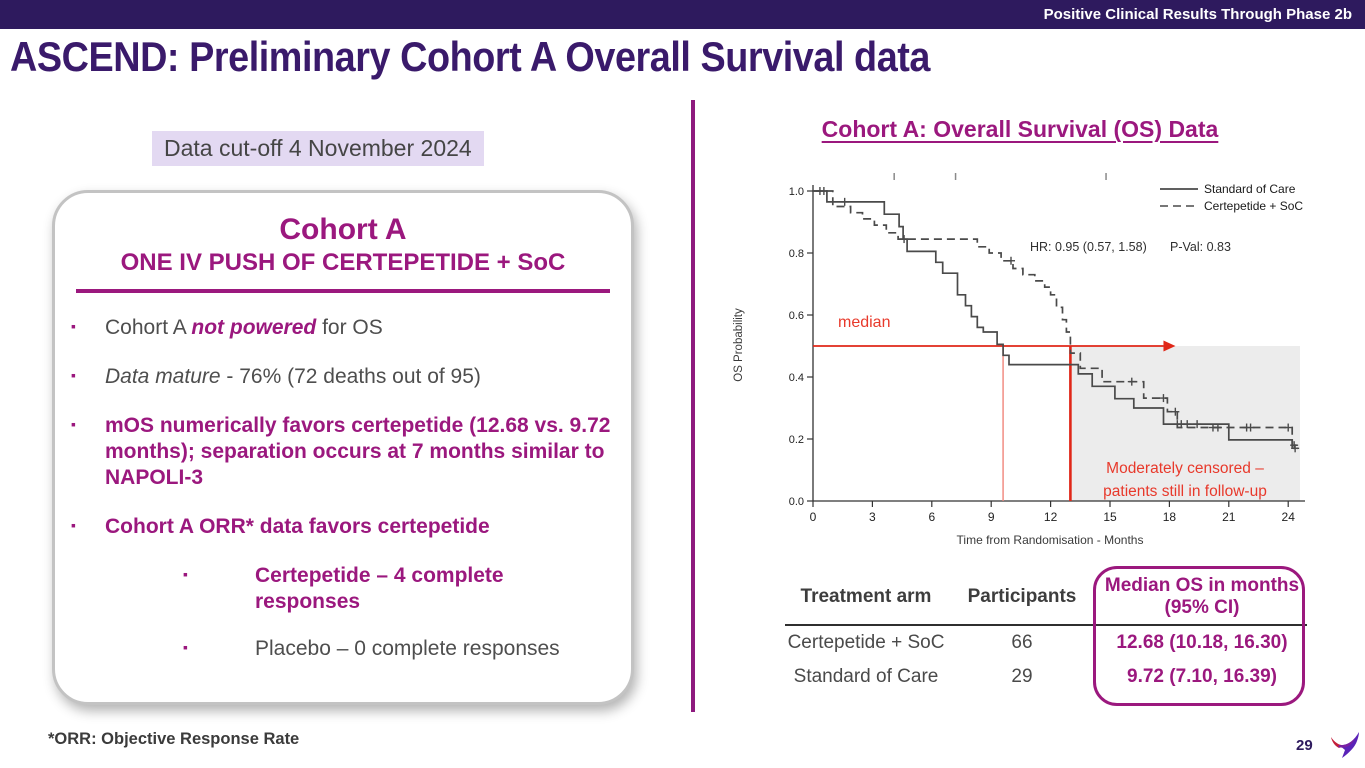 This screenshot has height=768, width=1365. I want to click on legend-label-certepetide: Certepetide + SoC, so click(1253, 206).